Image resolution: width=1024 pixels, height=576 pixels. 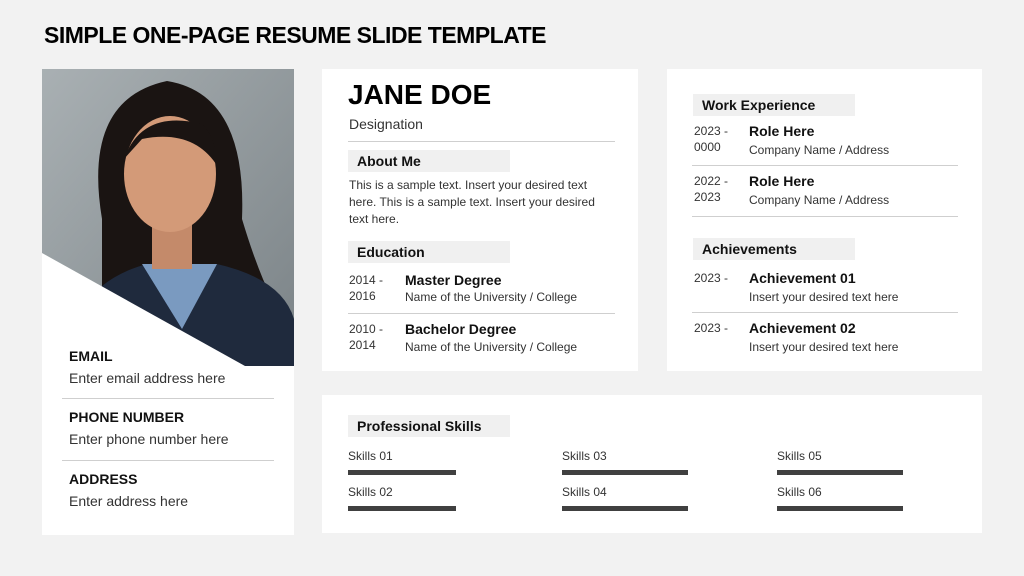 I want to click on address-label: ADDRESS, so click(x=103, y=479).